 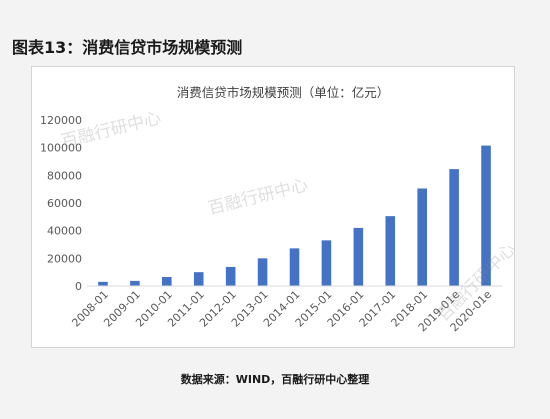 I want to click on y-tick-label-3: 60000, so click(x=64, y=203).